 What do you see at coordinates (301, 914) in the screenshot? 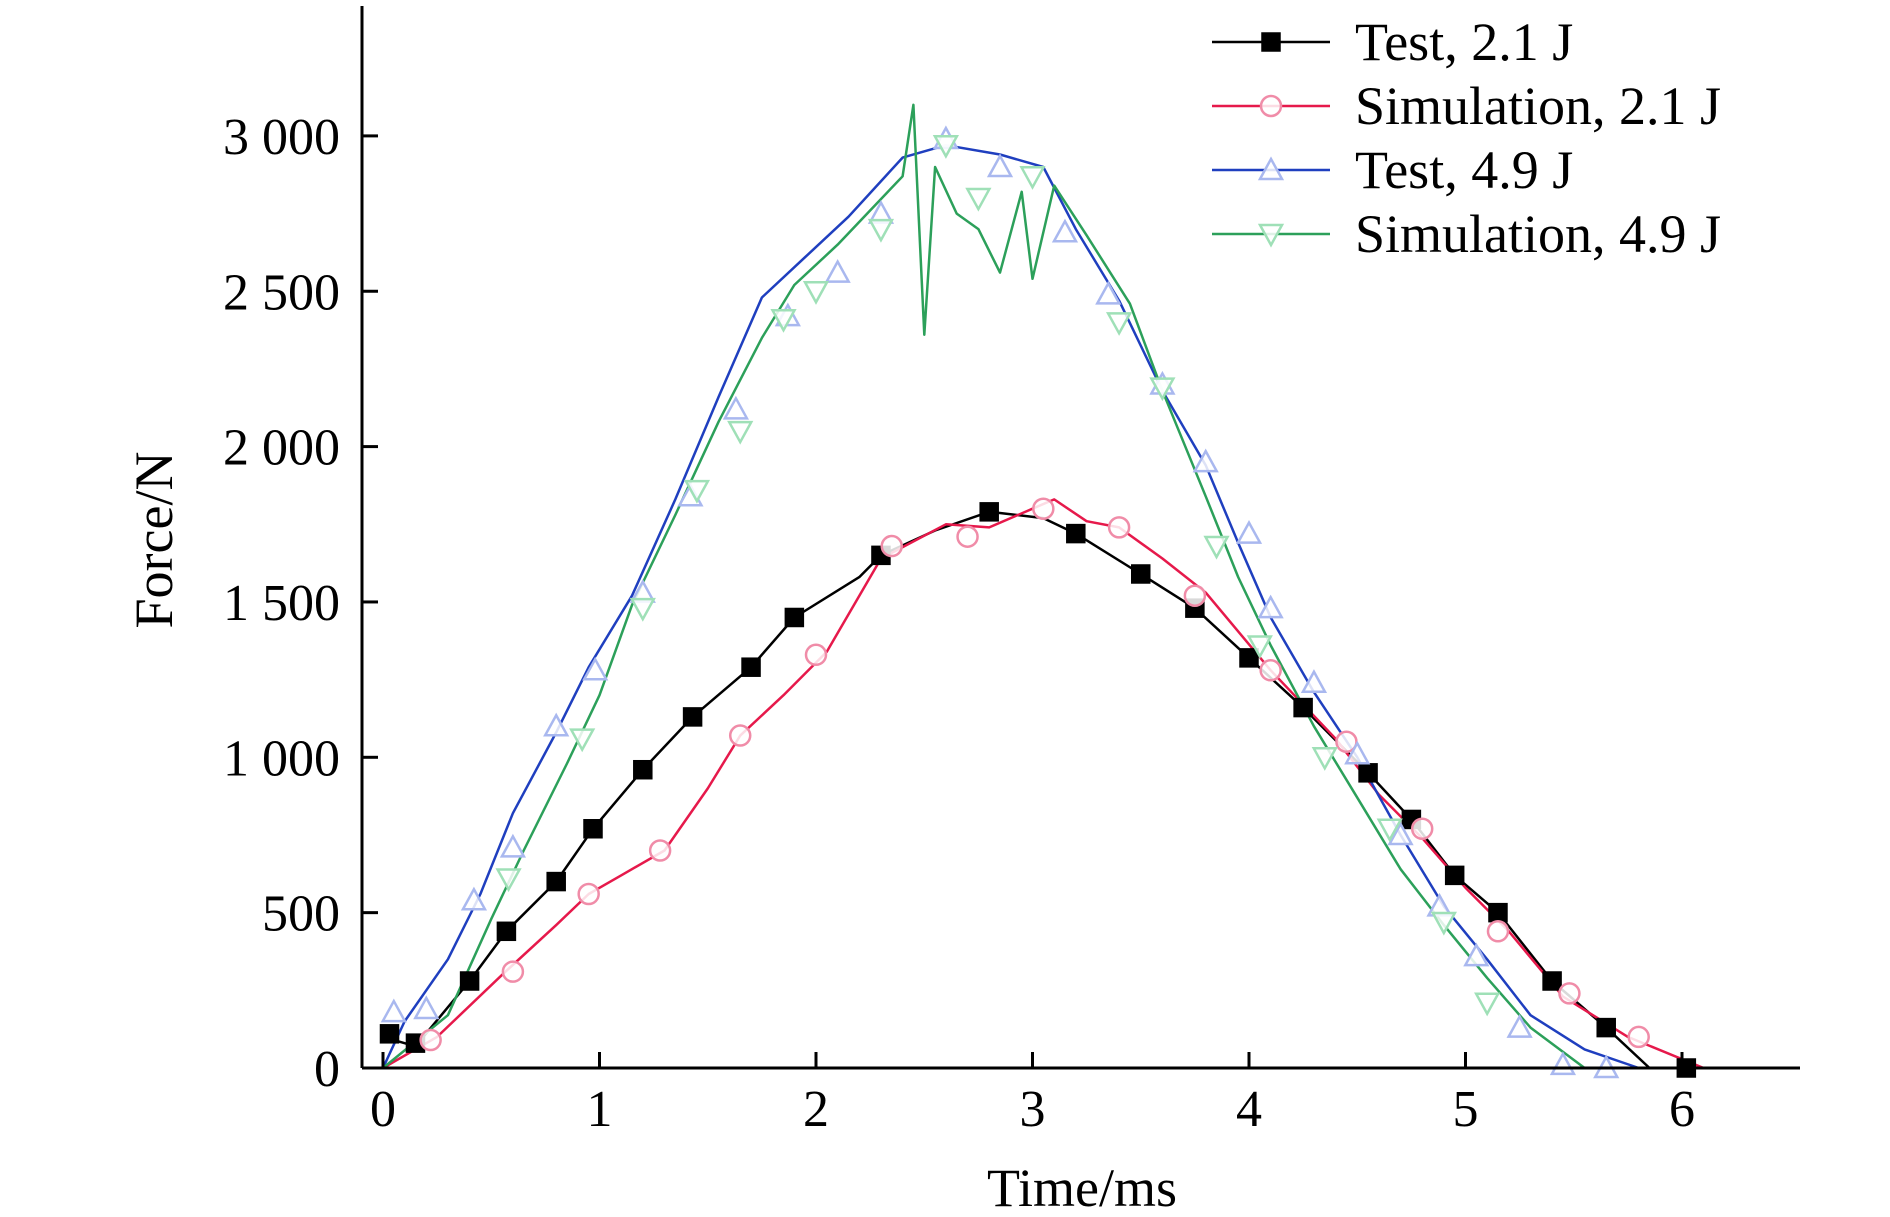
I see `y-tick-label: 500` at bounding box center [301, 914].